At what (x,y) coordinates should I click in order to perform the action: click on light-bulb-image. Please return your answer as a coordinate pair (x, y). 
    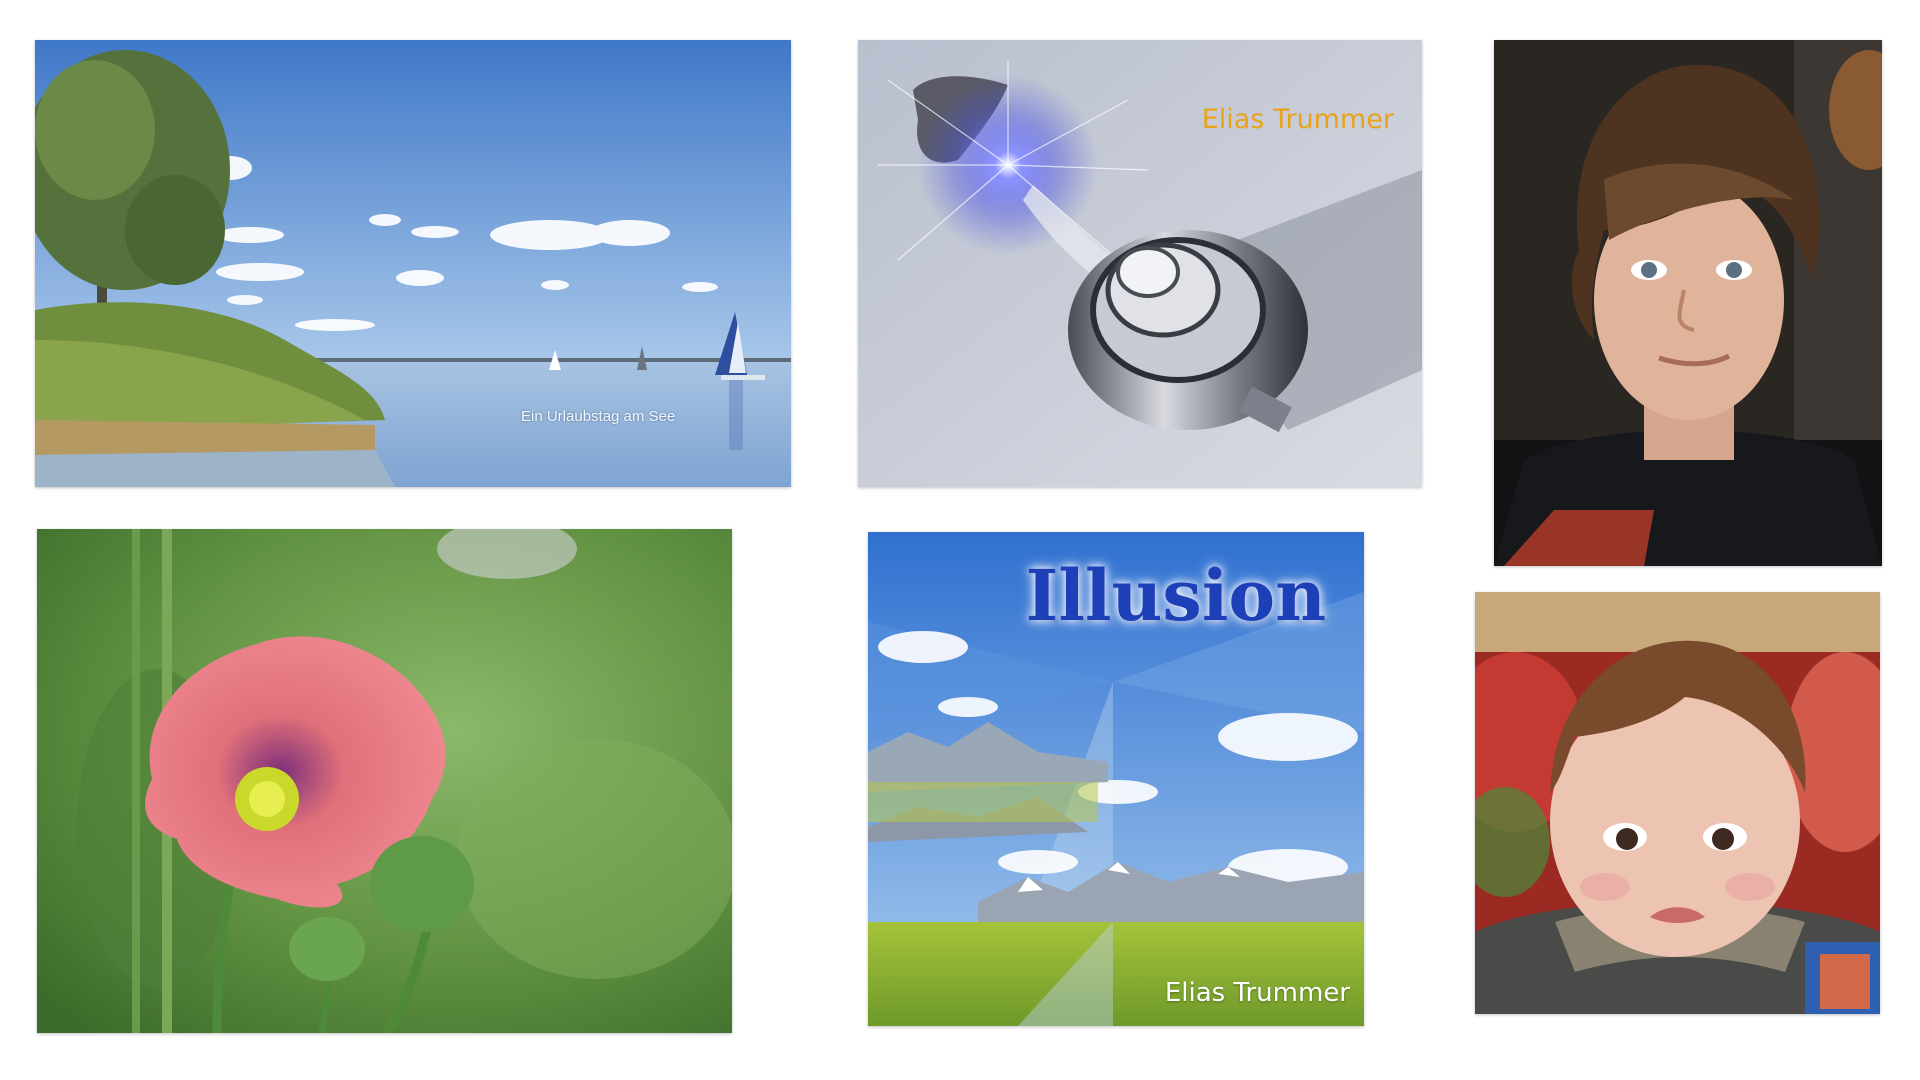
    Looking at the image, I should click on (1140, 263).